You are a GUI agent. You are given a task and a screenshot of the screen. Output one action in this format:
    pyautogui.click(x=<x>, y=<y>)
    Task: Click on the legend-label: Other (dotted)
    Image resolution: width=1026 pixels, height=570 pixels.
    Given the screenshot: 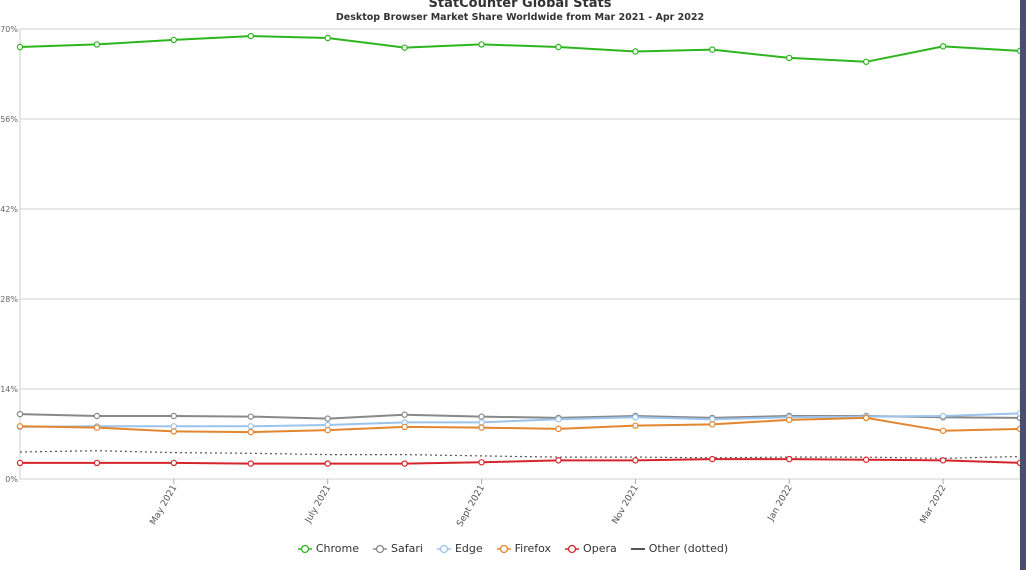 What is the action you would take?
    pyautogui.click(x=688, y=548)
    